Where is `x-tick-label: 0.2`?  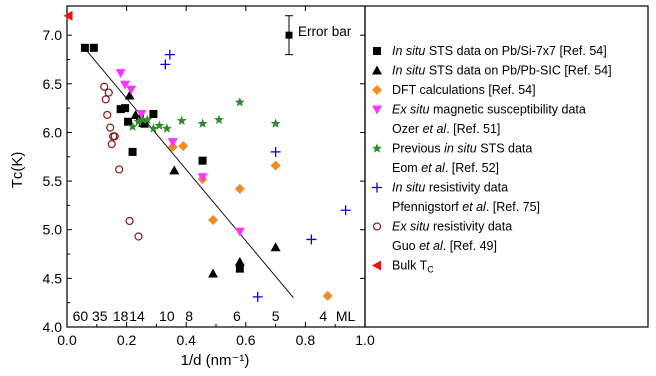 x-tick-label: 0.2 is located at coordinates (127, 340).